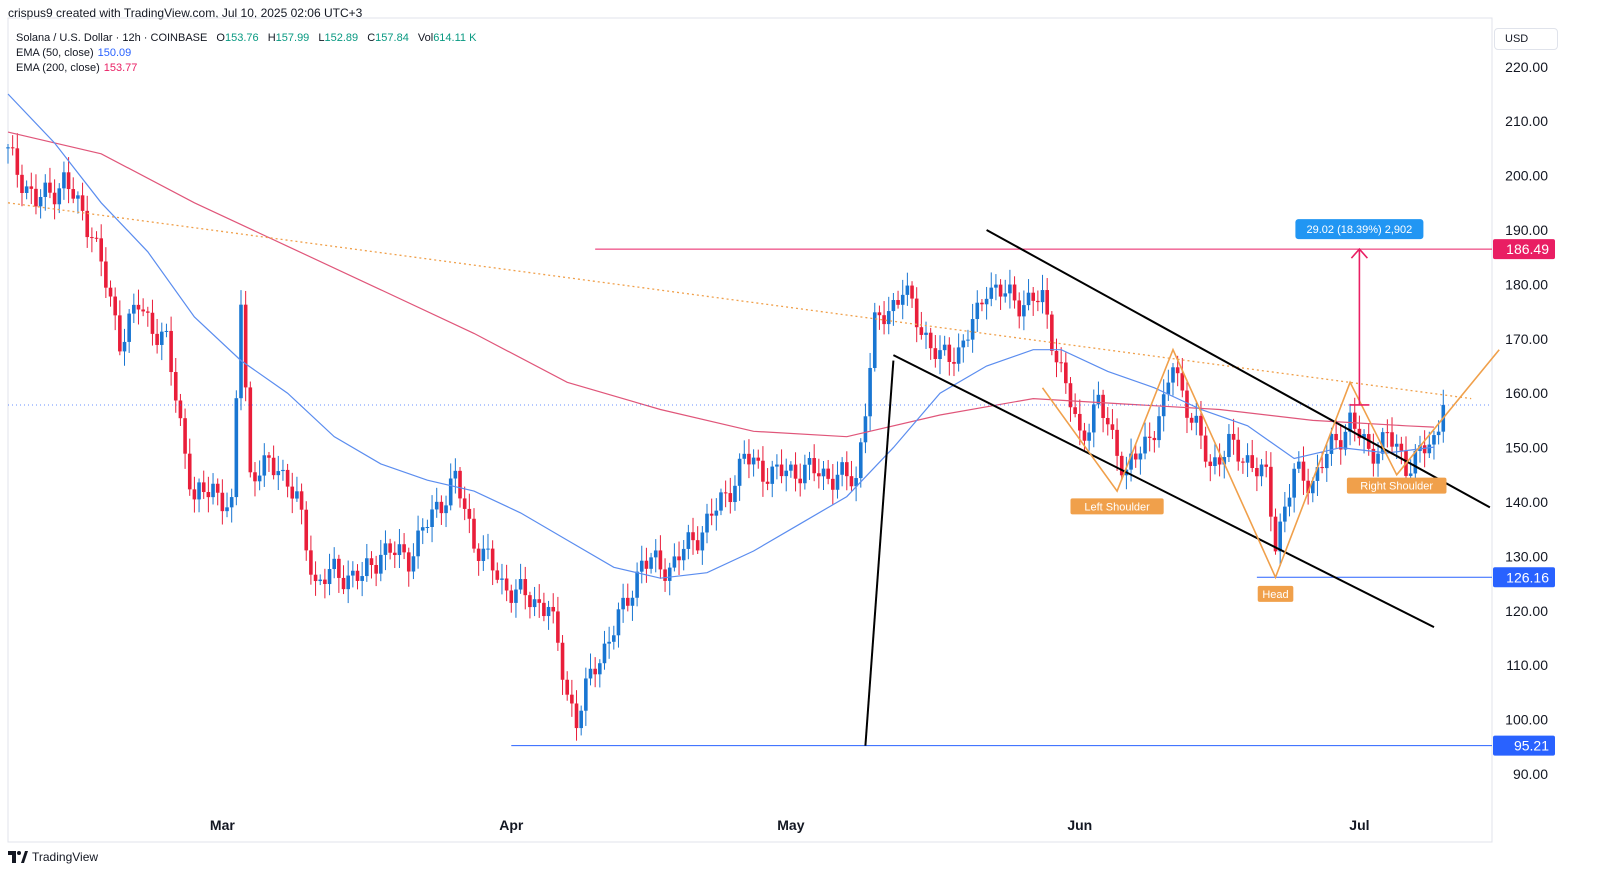 Image resolution: width=1600 pixels, height=890 pixels. Describe the element at coordinates (1359, 230) in the screenshot. I see `measure-tag-label: 29.02 (18.39%) 2,902` at that location.